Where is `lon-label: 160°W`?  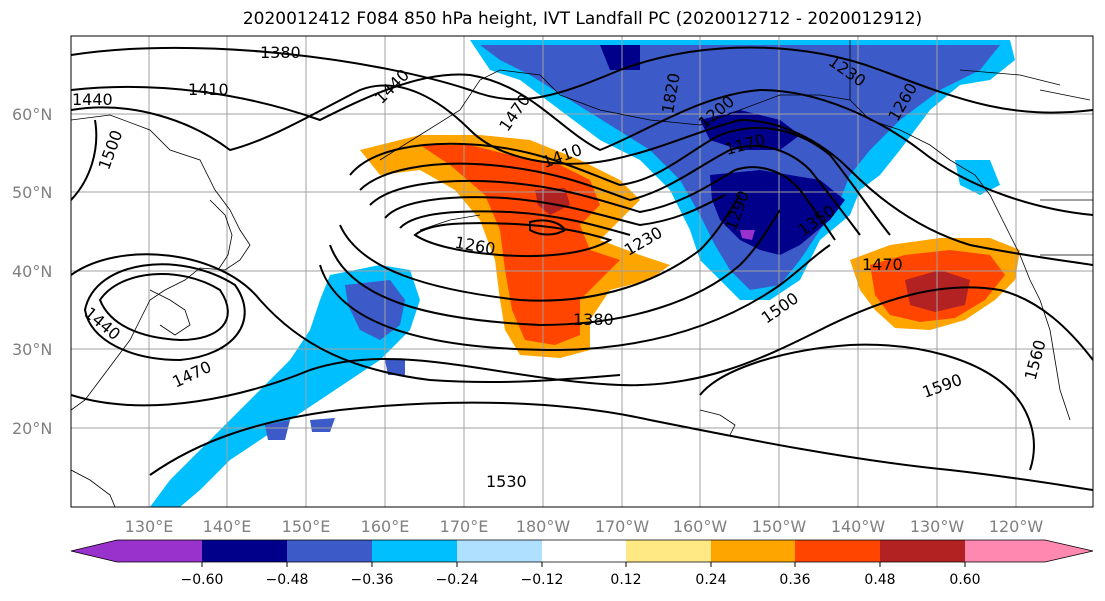
lon-label: 160°W is located at coordinates (700, 526).